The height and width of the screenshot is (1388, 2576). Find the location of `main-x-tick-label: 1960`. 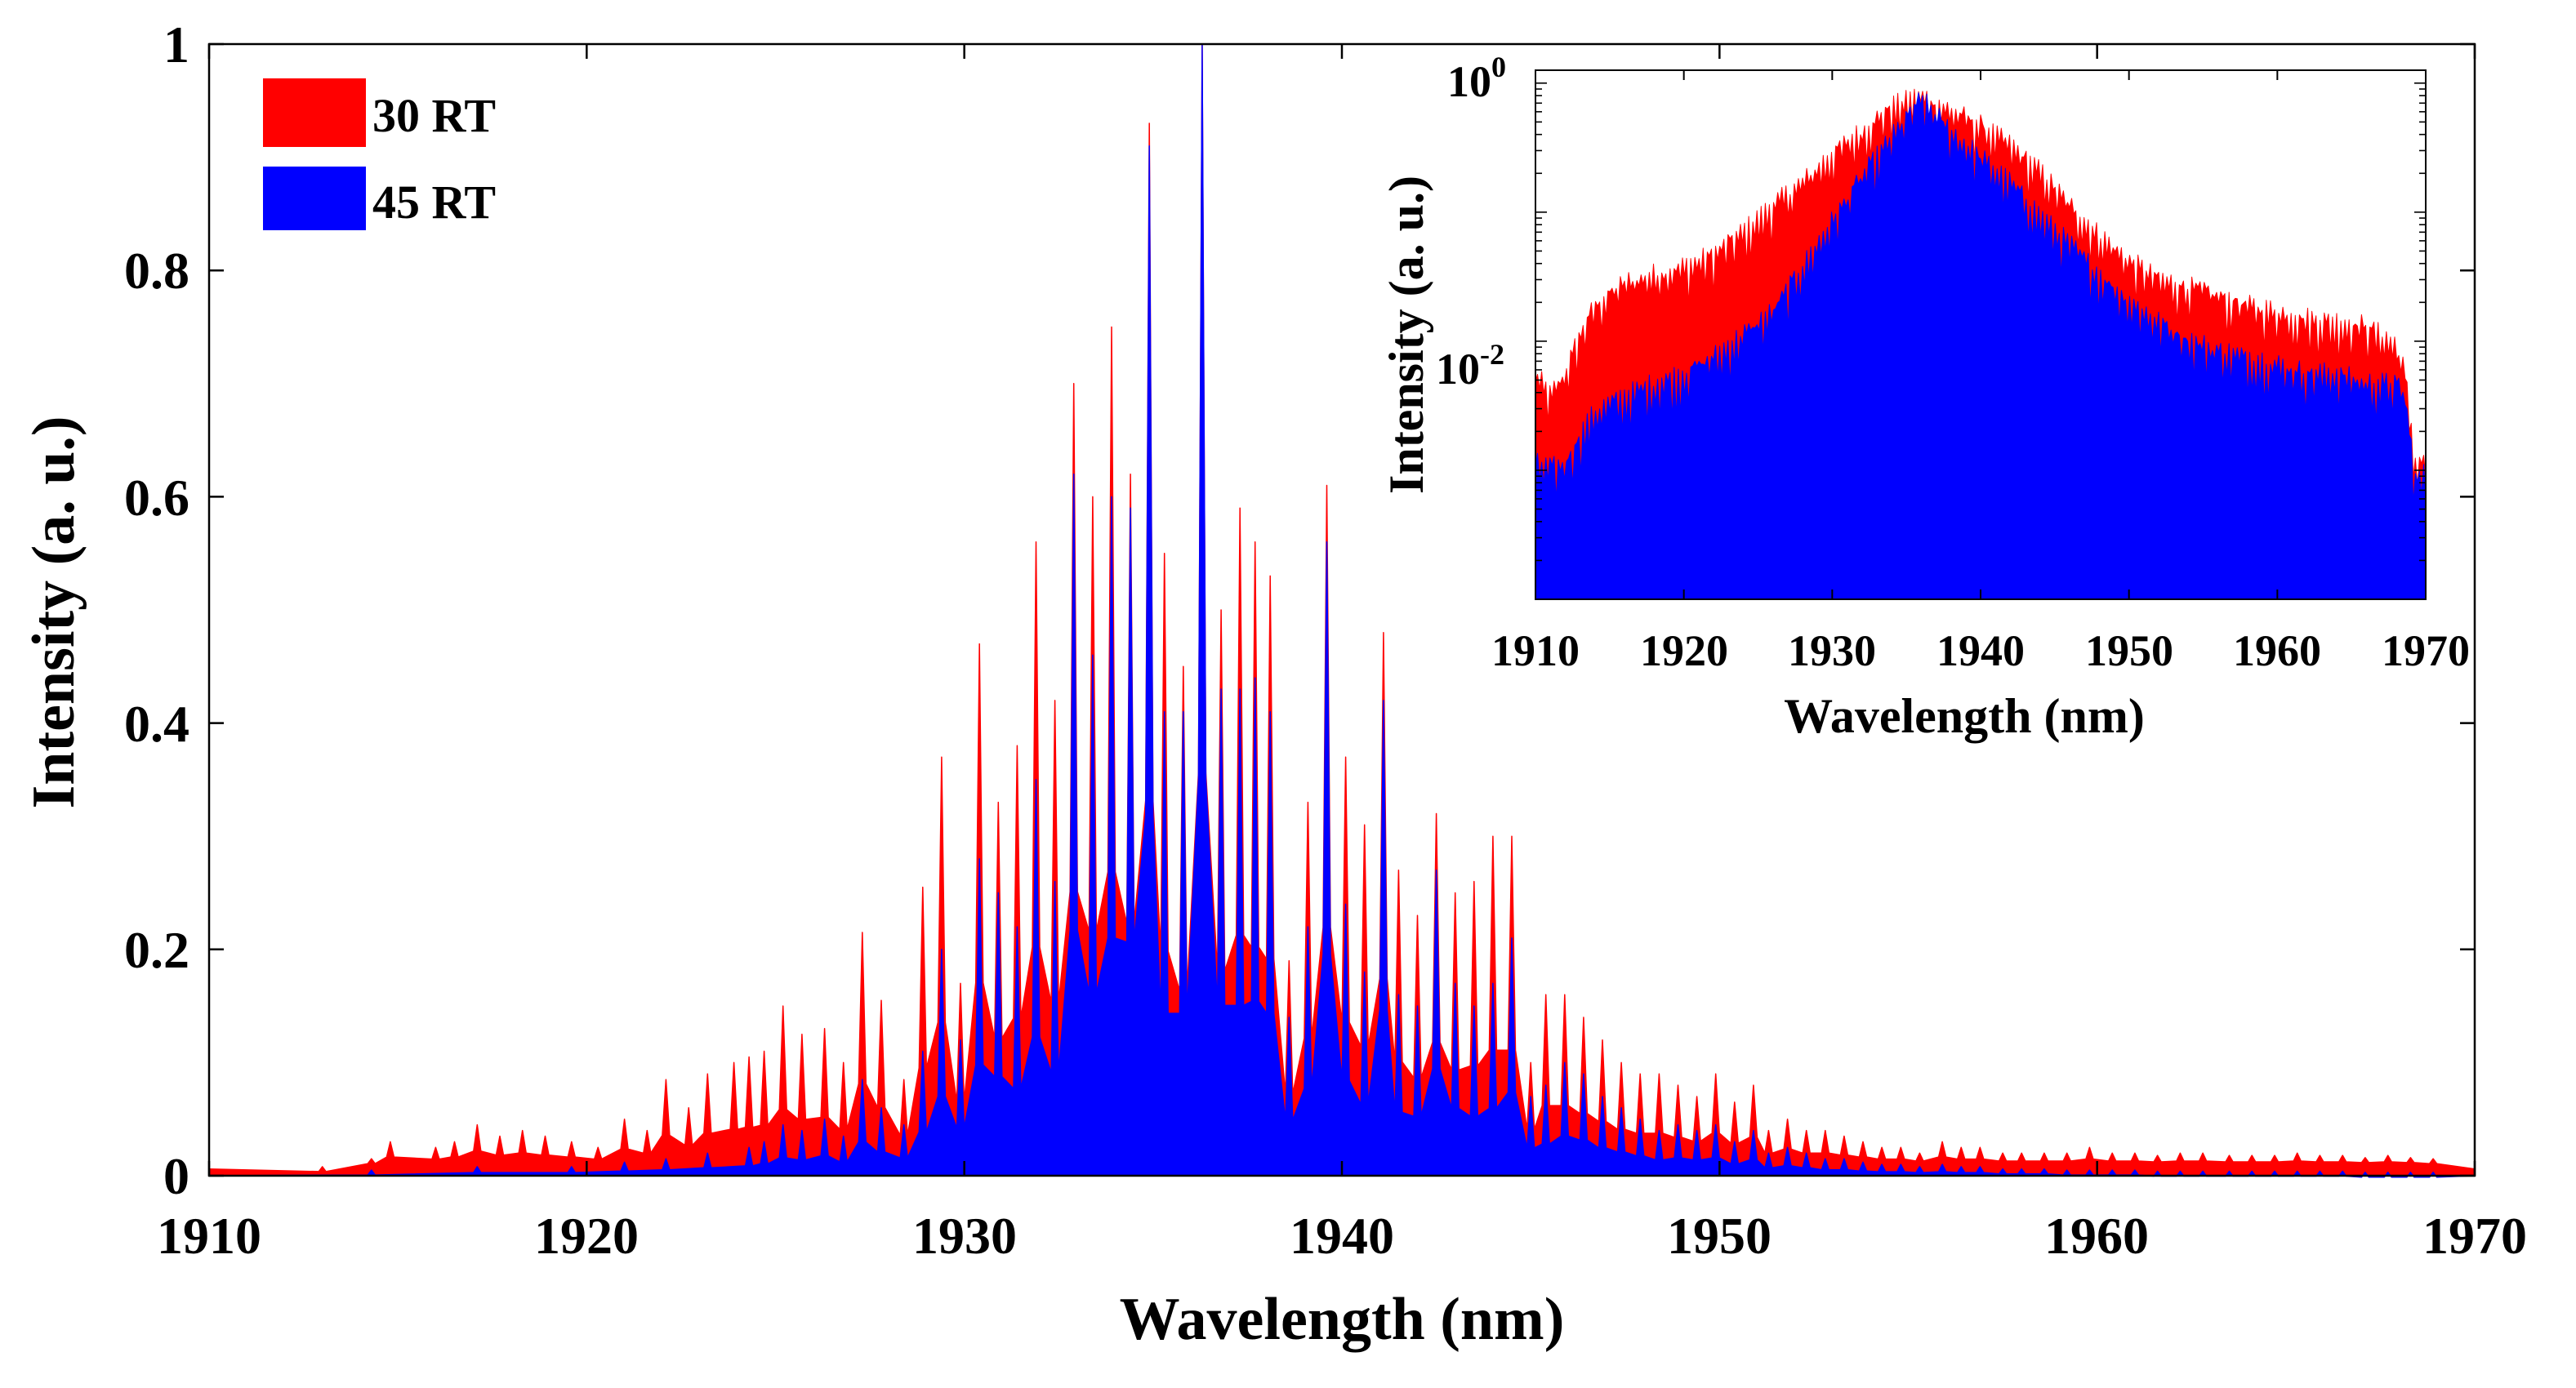

main-x-tick-label: 1960 is located at coordinates (2096, 1236).